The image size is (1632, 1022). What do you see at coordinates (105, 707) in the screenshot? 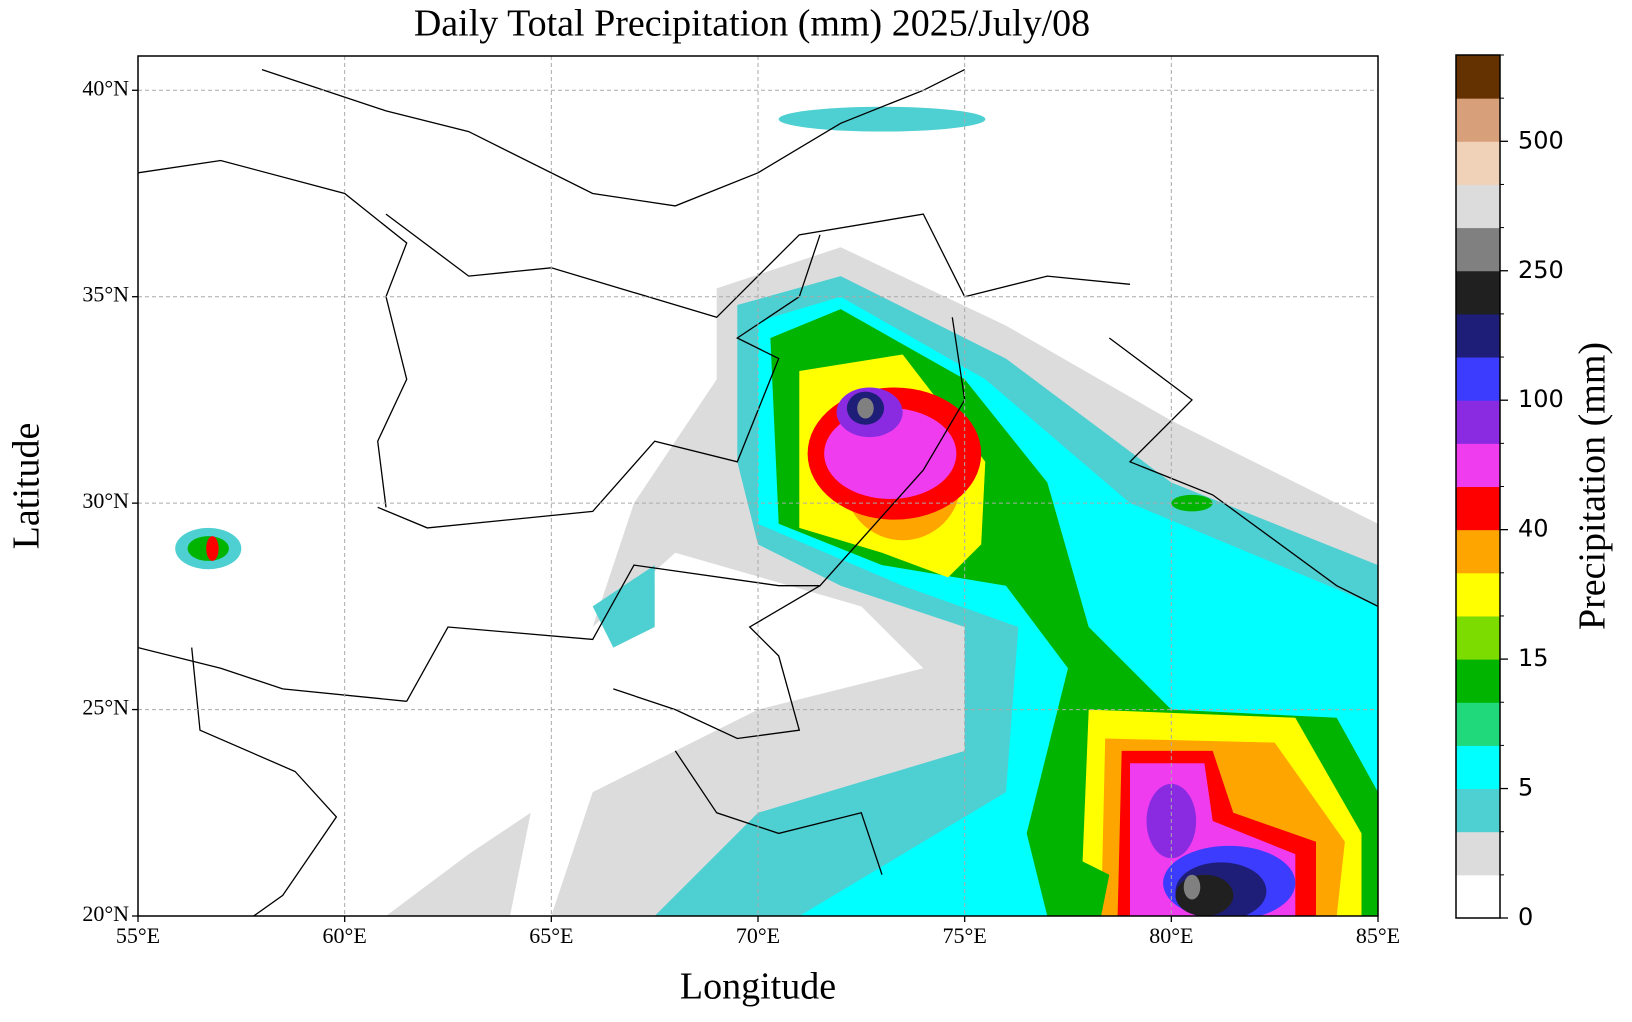
I see `y-tick-label: 25°N` at bounding box center [105, 707].